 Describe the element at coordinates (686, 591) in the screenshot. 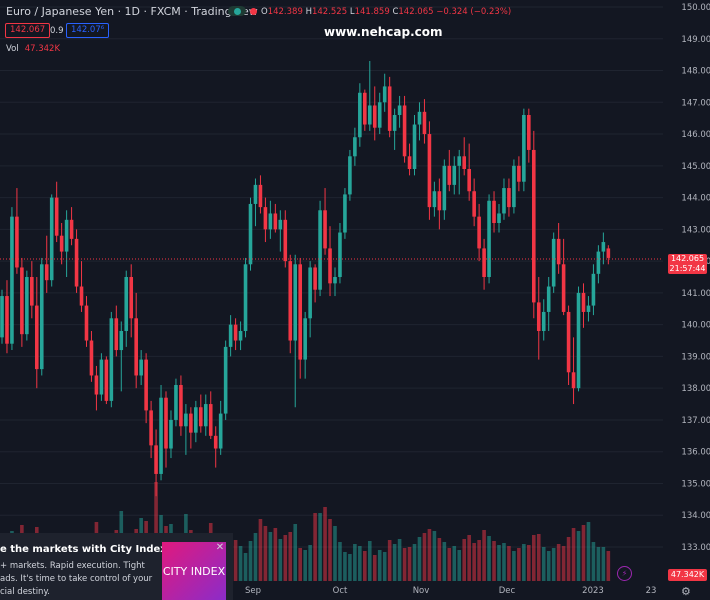

I see `gear-icon: ⚙` at that location.